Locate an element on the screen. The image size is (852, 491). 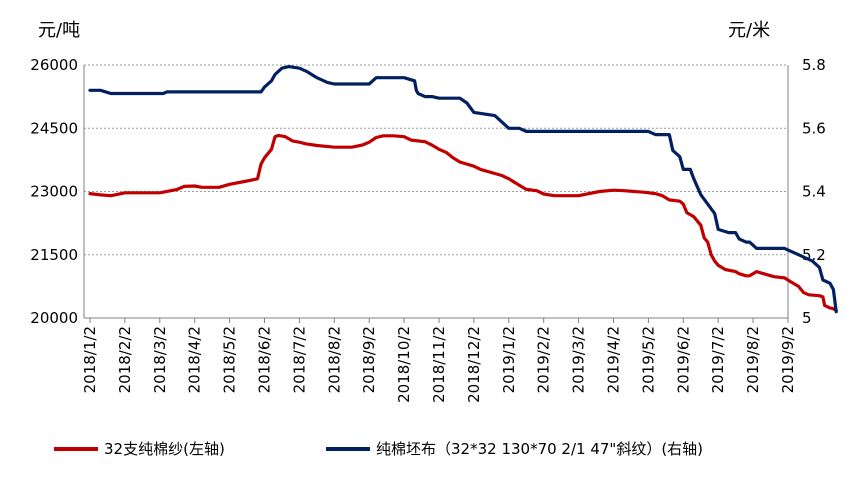
legend-label-greige: 纯棉坯布（32*32 130*70 2/1 47"斜纹）(右轴) is located at coordinates (540, 449).